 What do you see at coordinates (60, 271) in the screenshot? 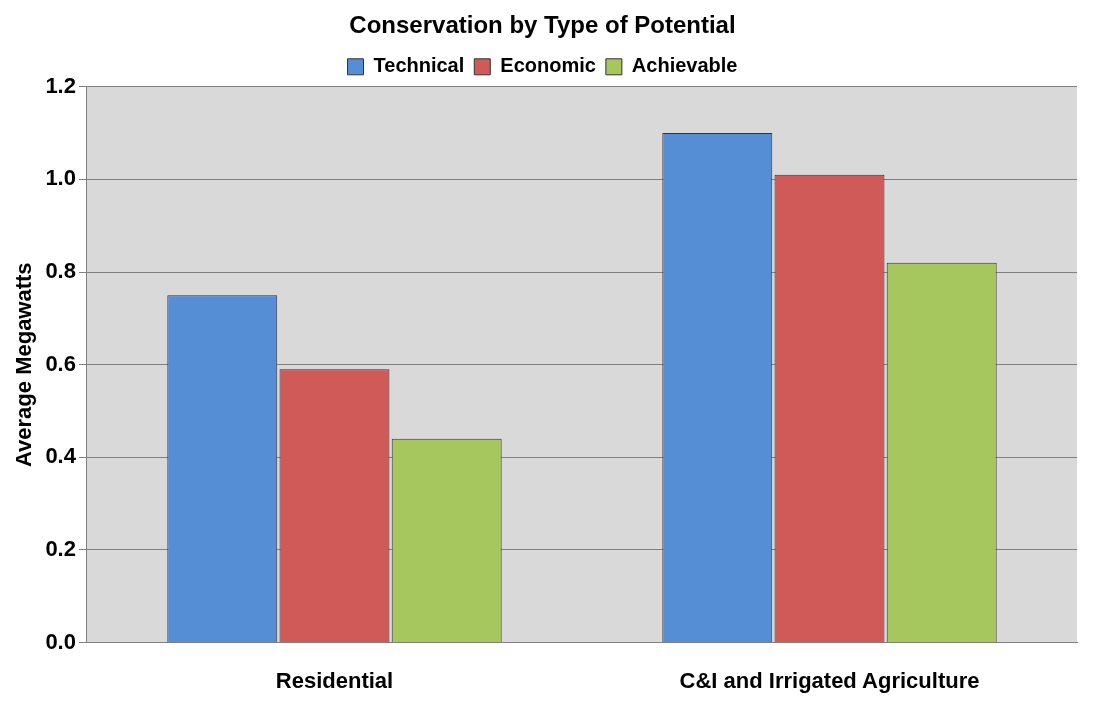
I see `y-tick-label: 0.8` at bounding box center [60, 271].